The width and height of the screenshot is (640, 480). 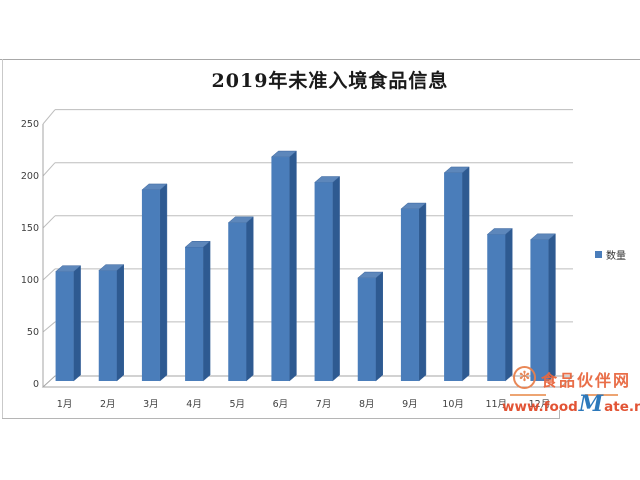 What do you see at coordinates (422, 292) in the screenshot?
I see `bar-side-9月` at bounding box center [422, 292].